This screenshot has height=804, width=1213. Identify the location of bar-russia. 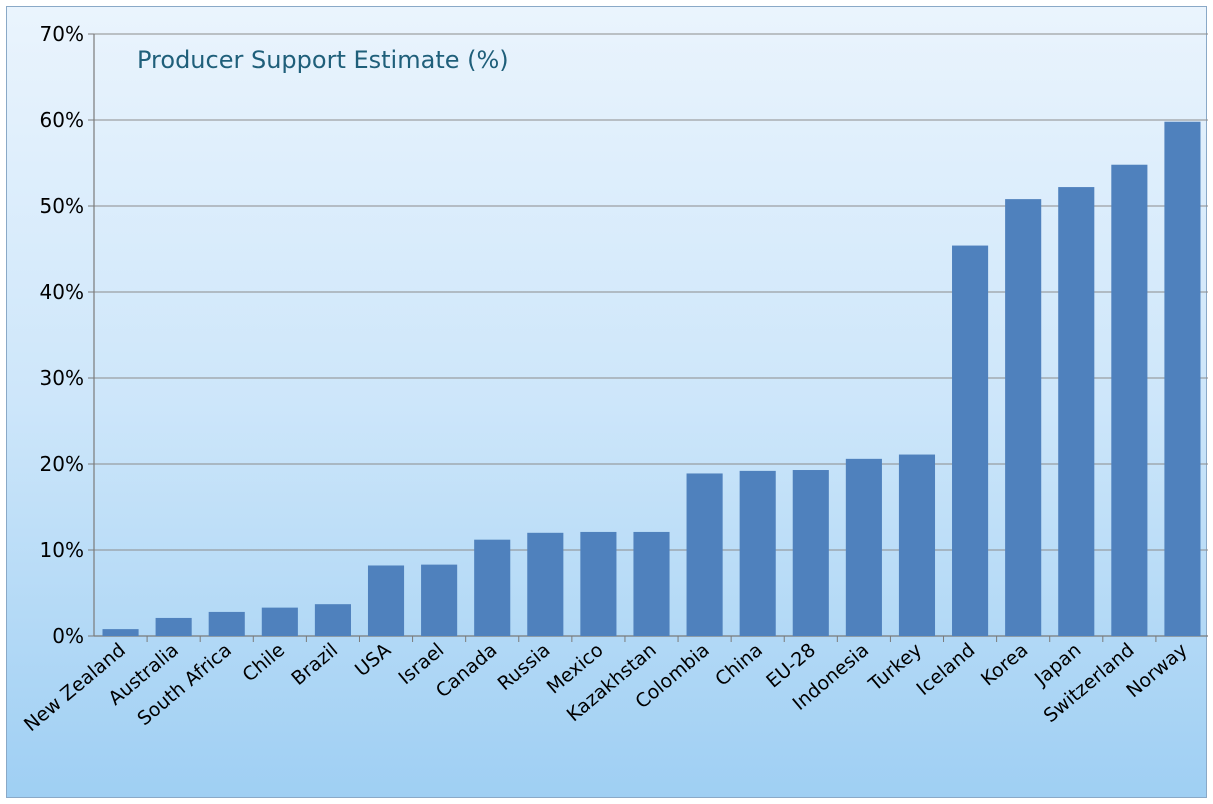
(545, 584).